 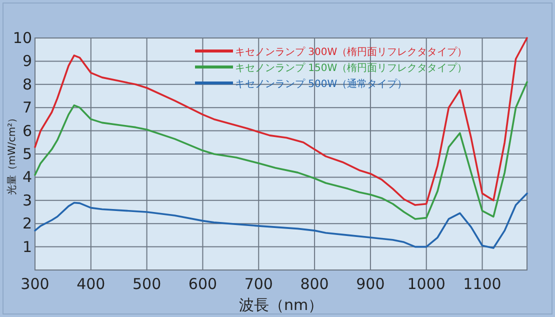 I want to click on x-tick-label: 300, so click(x=35, y=284).